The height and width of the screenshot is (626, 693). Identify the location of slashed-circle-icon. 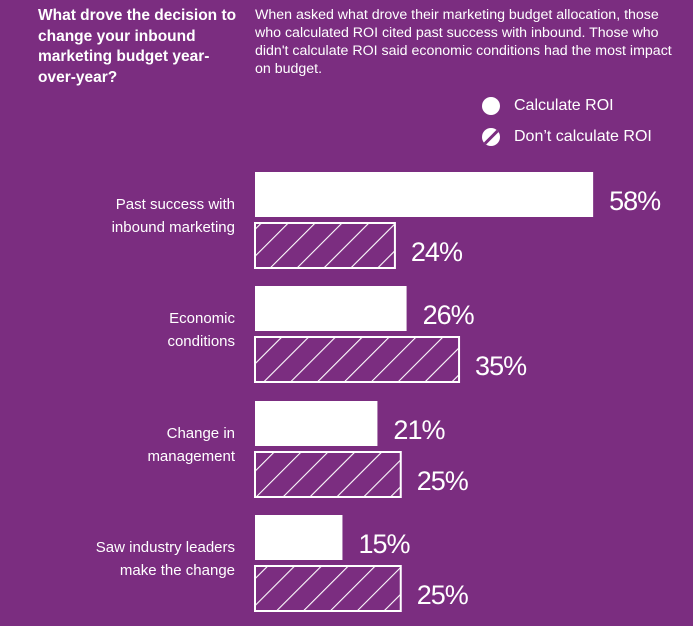
(491, 137).